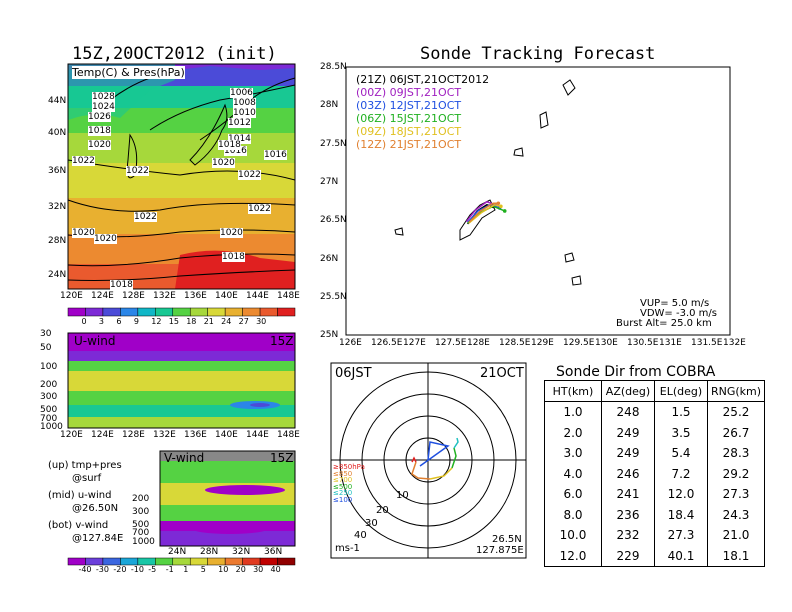 This screenshot has width=792, height=612. What do you see at coordinates (402, 495) in the screenshot?
I see `ring-label: 10` at bounding box center [402, 495].